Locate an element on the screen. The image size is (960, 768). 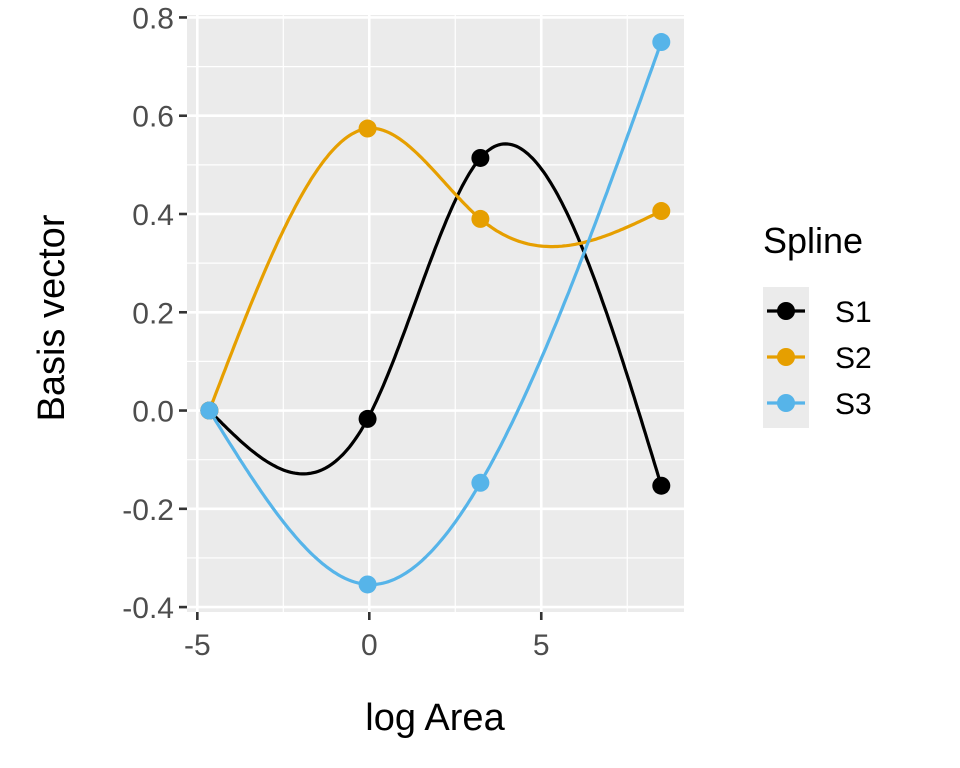
legend-label-s3: S3 is located at coordinates (853, 404).